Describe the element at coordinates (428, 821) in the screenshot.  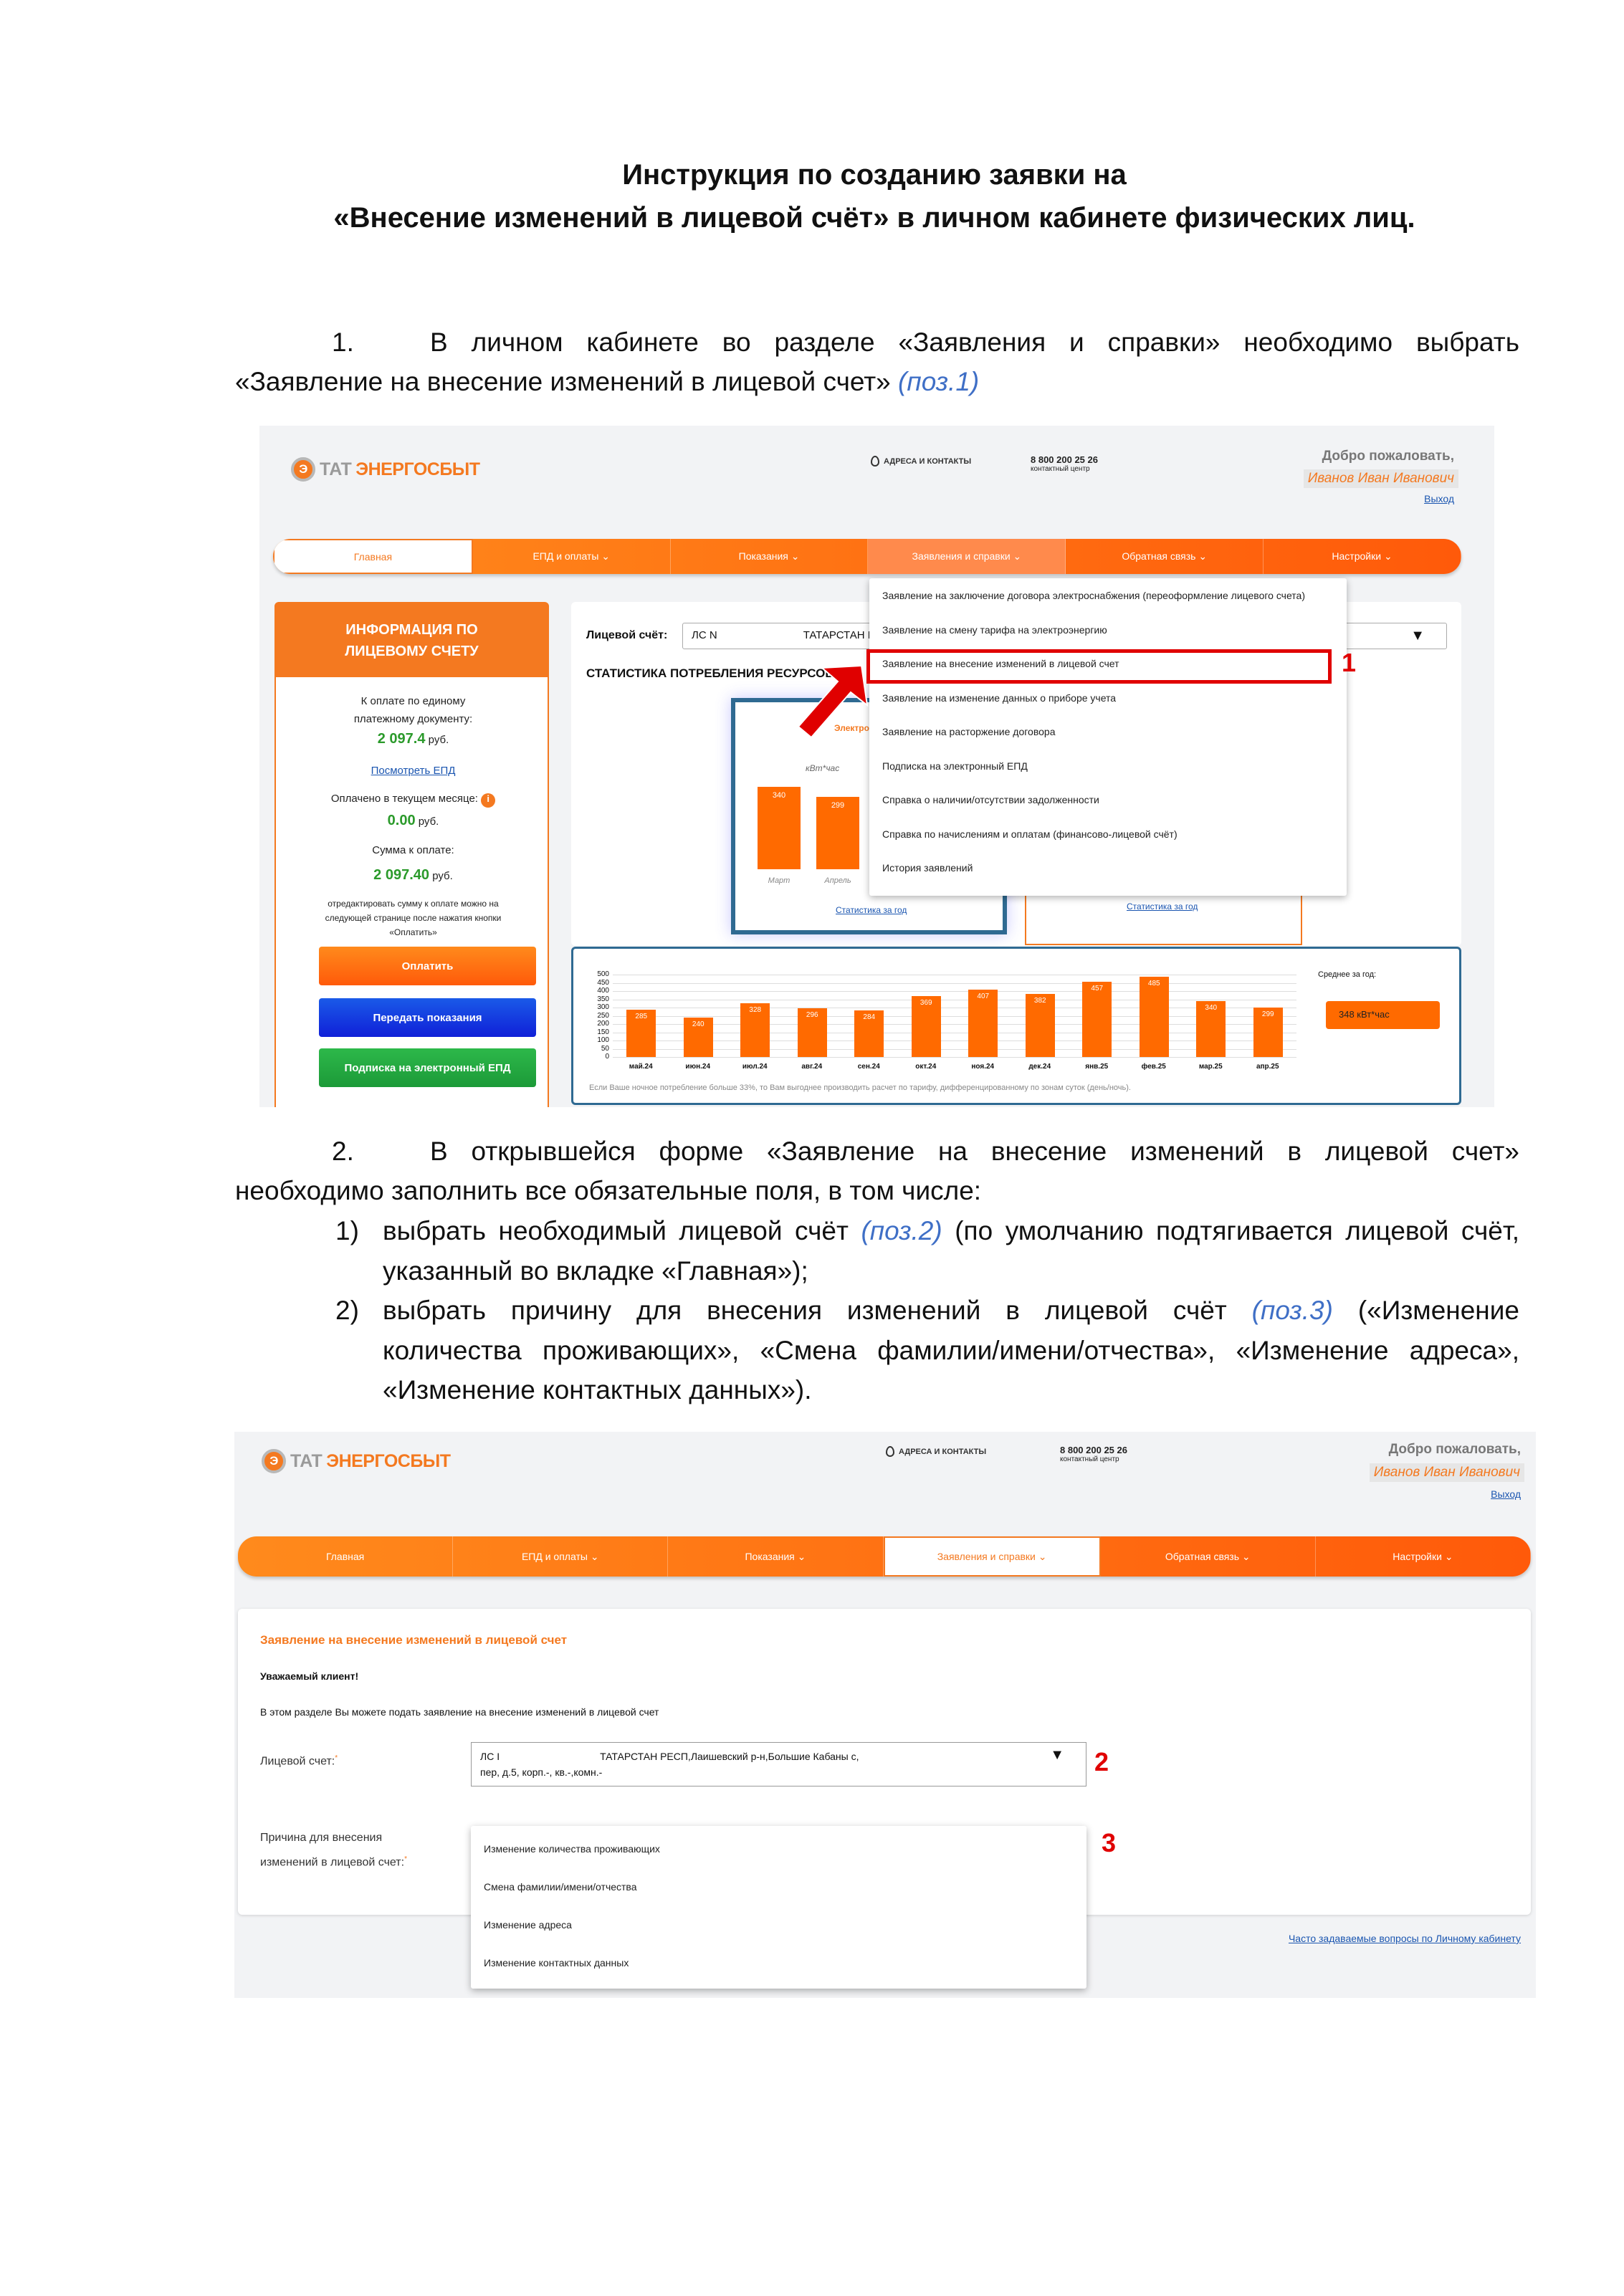
I see `currency: руб.` at that location.